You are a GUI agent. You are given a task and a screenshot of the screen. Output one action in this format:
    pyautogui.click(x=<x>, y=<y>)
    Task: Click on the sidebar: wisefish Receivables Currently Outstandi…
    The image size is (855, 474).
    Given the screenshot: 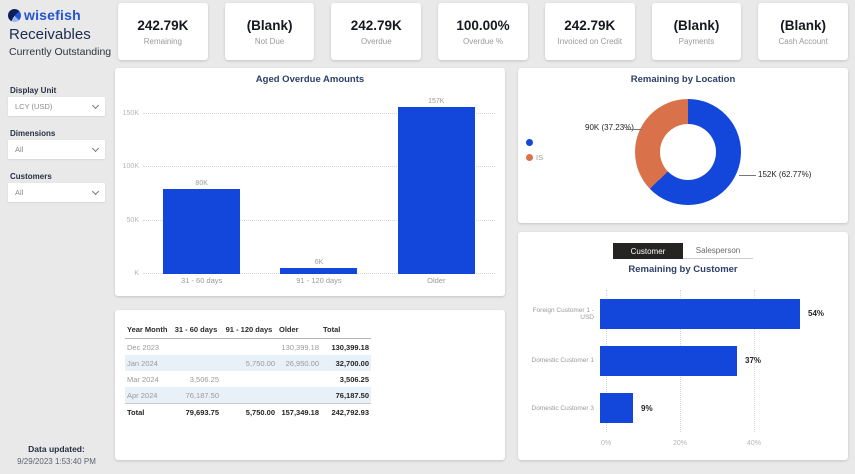 What is the action you would take?
    pyautogui.click(x=56, y=237)
    